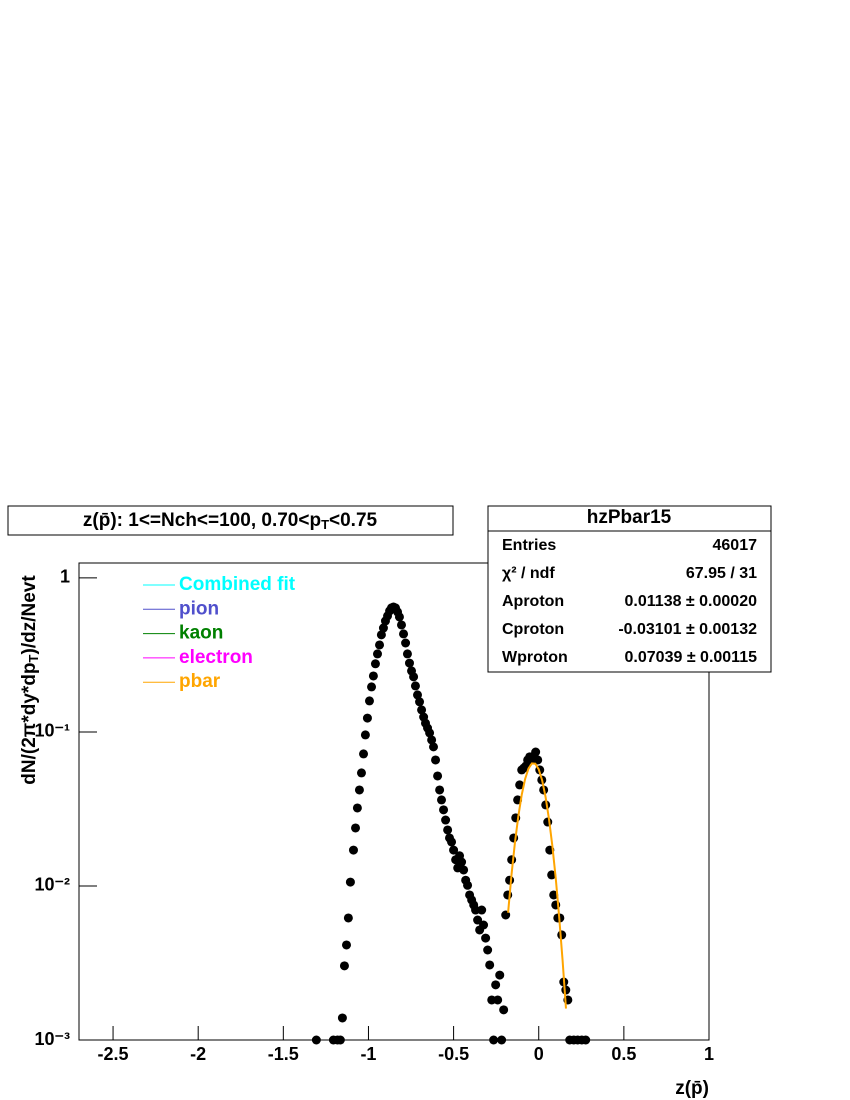 This screenshot has width=850, height=1100. I want to click on chart-title: z(p̄): 1<=Nch<=100, 0.70<pT<0.75, so click(230, 521).